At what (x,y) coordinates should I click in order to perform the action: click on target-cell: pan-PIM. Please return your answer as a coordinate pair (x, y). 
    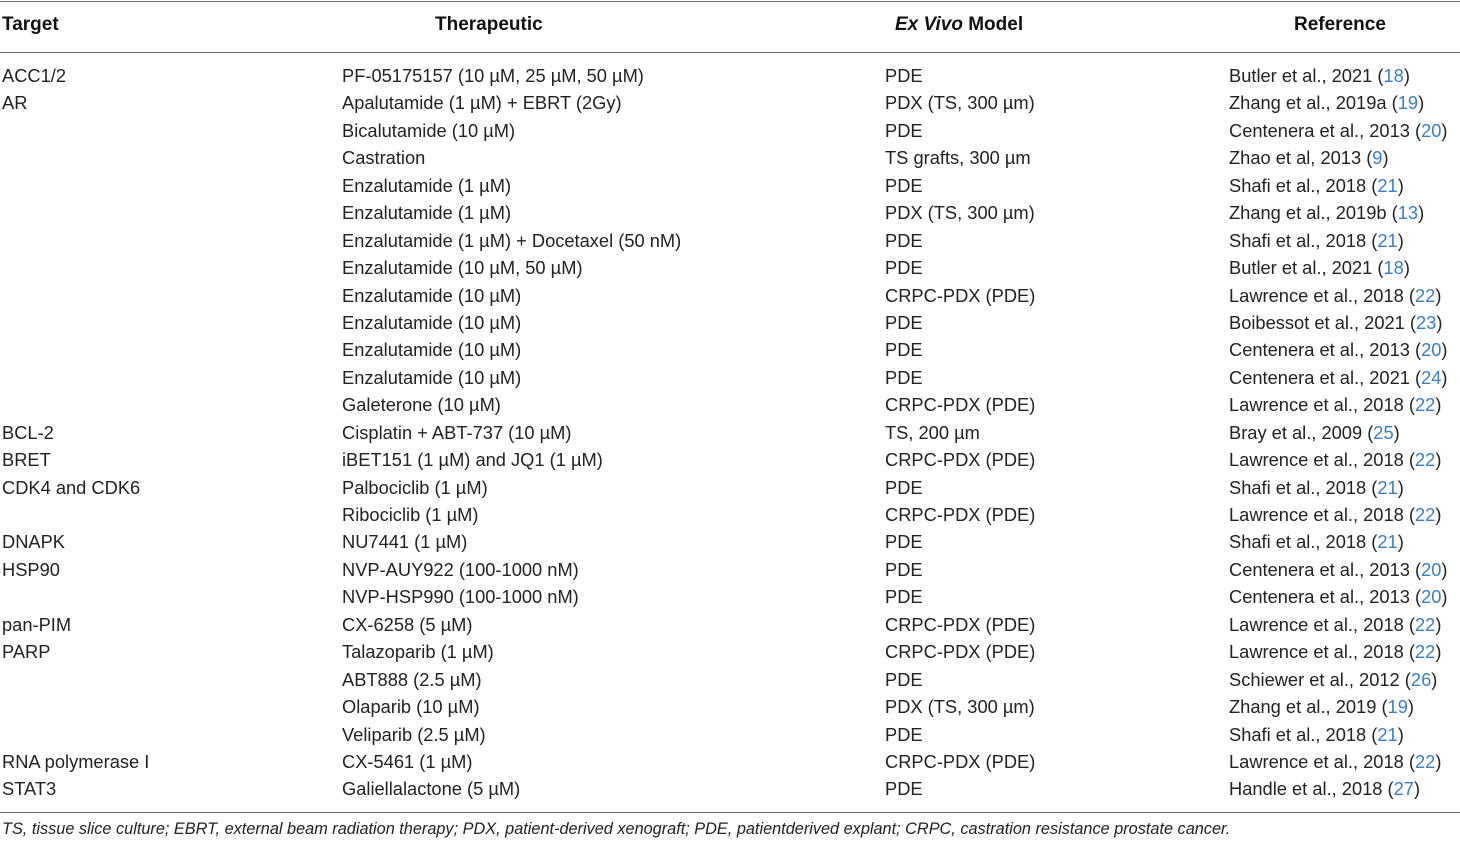
    Looking at the image, I should click on (37, 624).